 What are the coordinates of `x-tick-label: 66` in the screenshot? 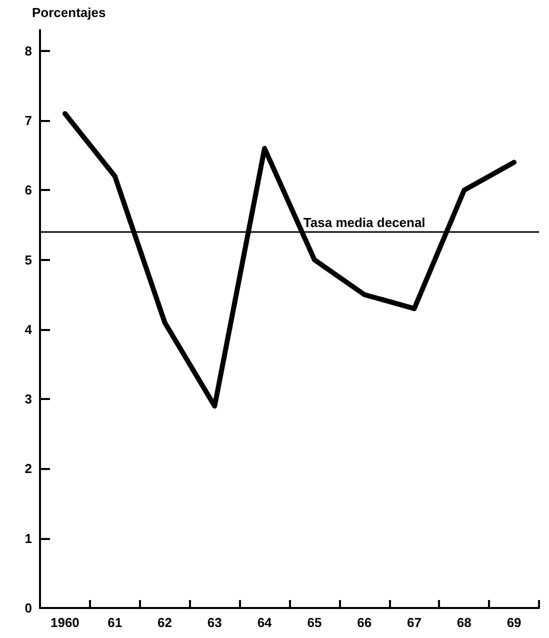 It's located at (364, 622).